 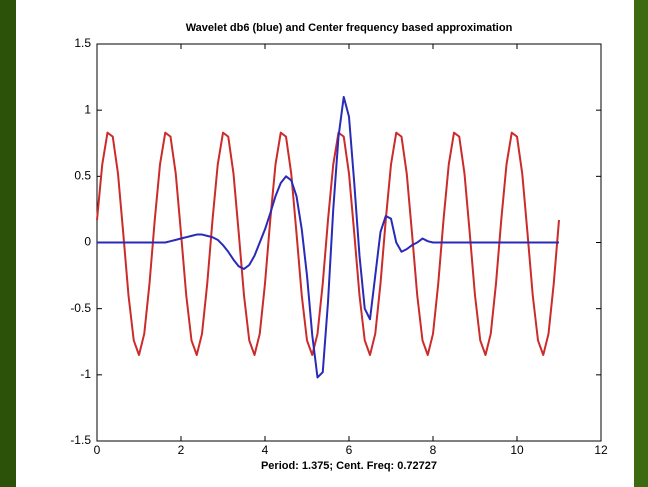 What do you see at coordinates (87, 242) in the screenshot?
I see `y-tick-label: 0` at bounding box center [87, 242].